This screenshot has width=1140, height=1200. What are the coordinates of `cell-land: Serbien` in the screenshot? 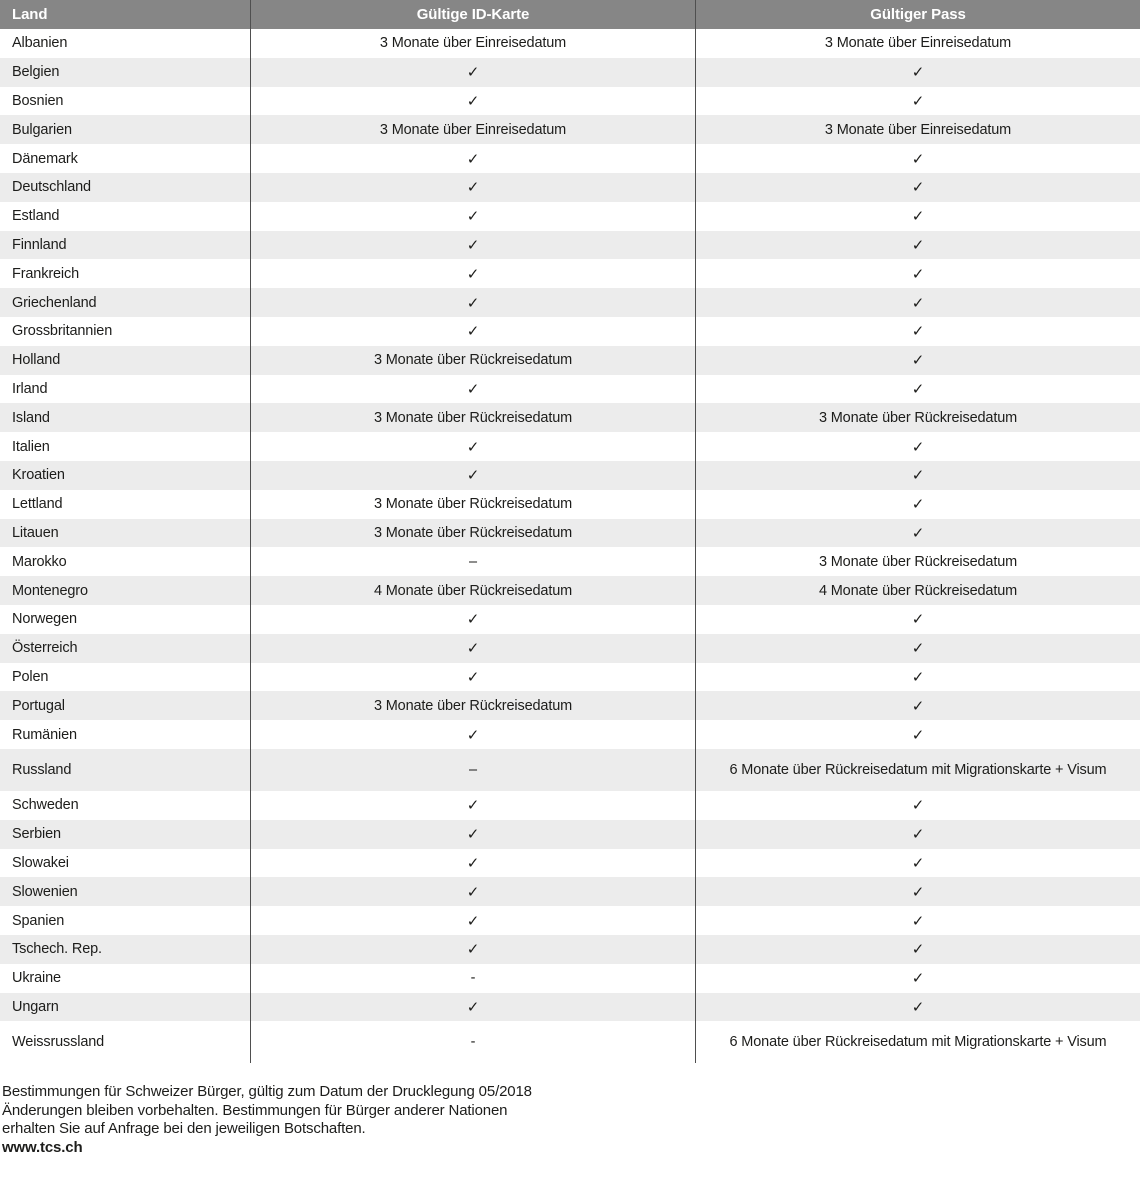 It's located at (36, 834).